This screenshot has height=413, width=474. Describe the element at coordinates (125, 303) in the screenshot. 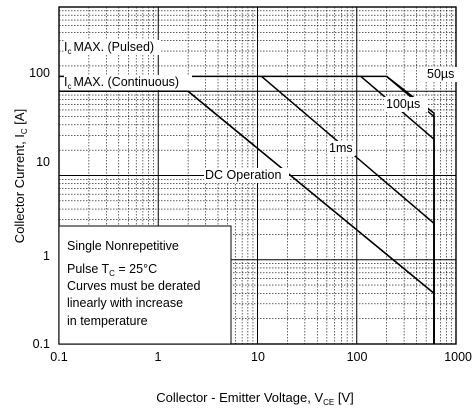

I see `note-line: linearly with increase` at that location.